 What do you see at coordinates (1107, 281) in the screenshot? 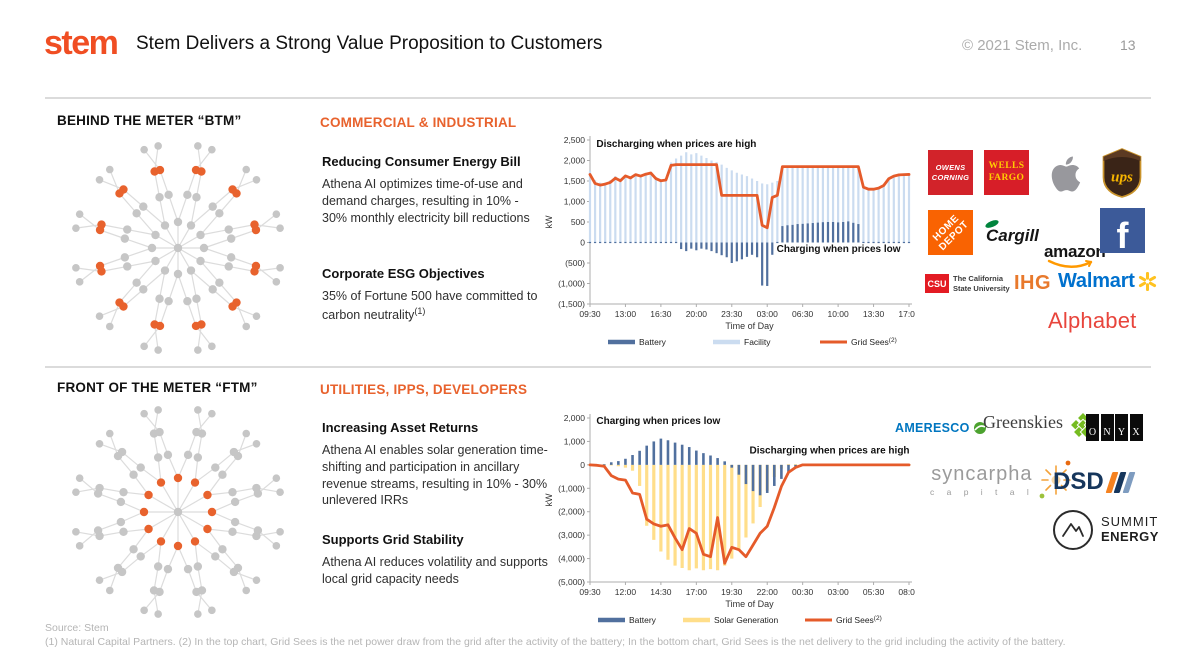
I see `logo-walmart: Walmart` at bounding box center [1107, 281].